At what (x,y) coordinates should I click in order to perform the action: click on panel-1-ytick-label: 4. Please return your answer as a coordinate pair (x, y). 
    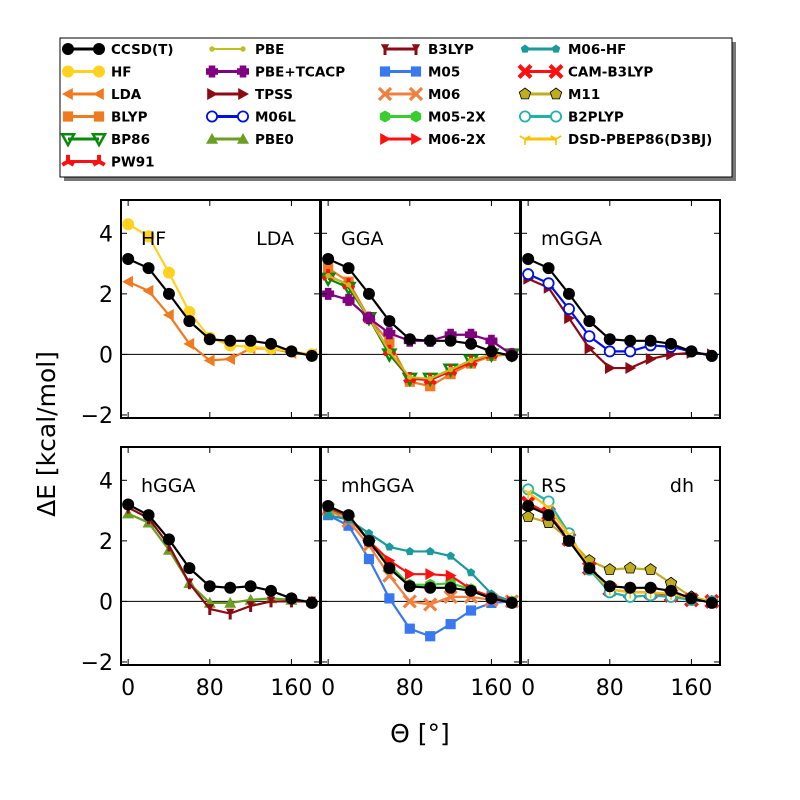
    Looking at the image, I should click on (106, 234).